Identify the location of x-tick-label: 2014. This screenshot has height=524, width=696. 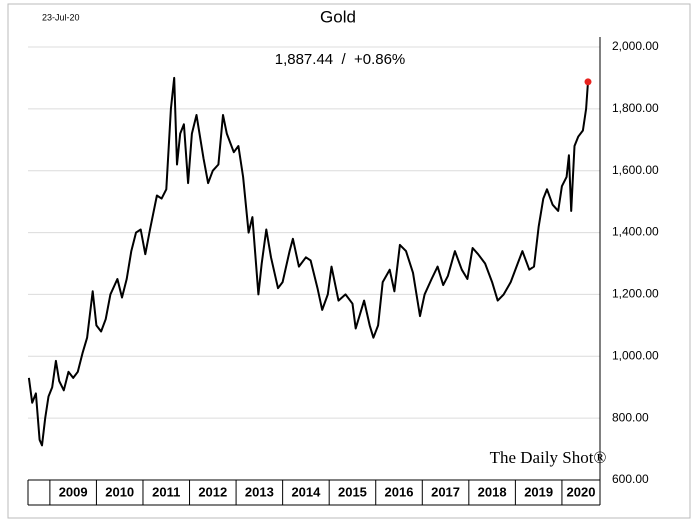
(306, 491).